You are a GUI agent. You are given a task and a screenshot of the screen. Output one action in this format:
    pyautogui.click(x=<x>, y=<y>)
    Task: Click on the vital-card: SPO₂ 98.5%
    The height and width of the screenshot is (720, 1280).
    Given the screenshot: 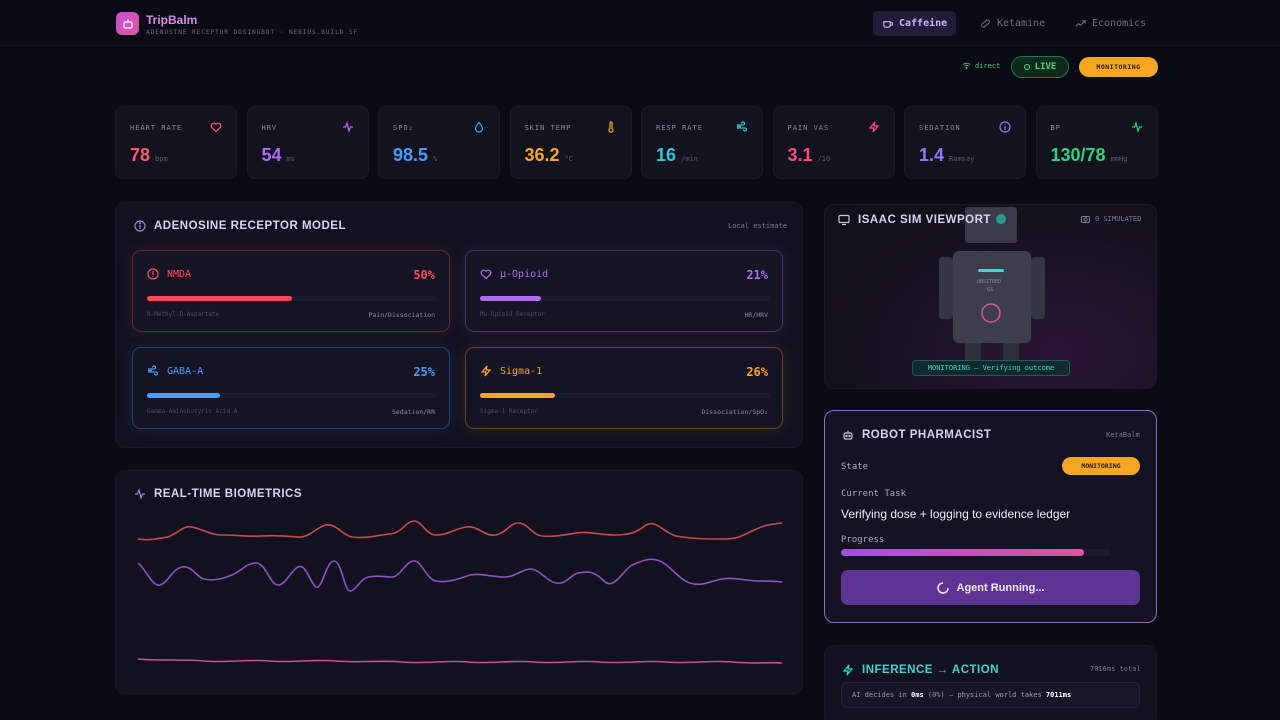 What is the action you would take?
    pyautogui.click(x=439, y=142)
    